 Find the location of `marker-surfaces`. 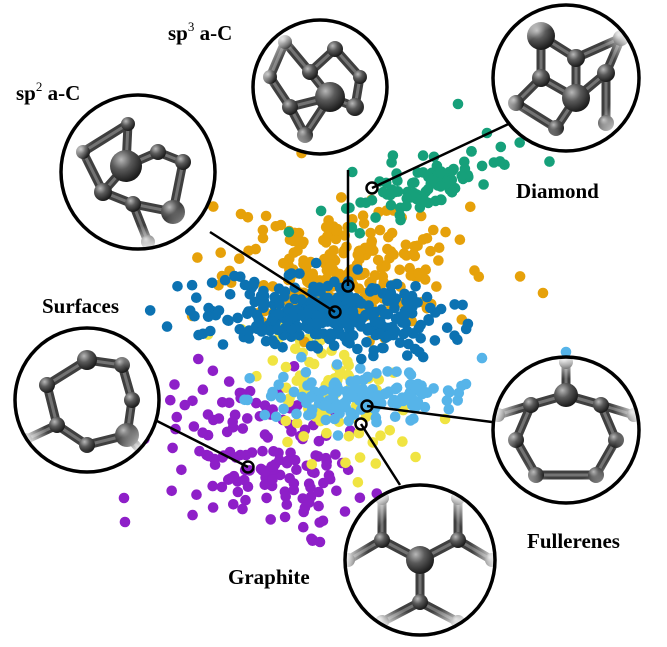

marker-surfaces is located at coordinates (248, 467).